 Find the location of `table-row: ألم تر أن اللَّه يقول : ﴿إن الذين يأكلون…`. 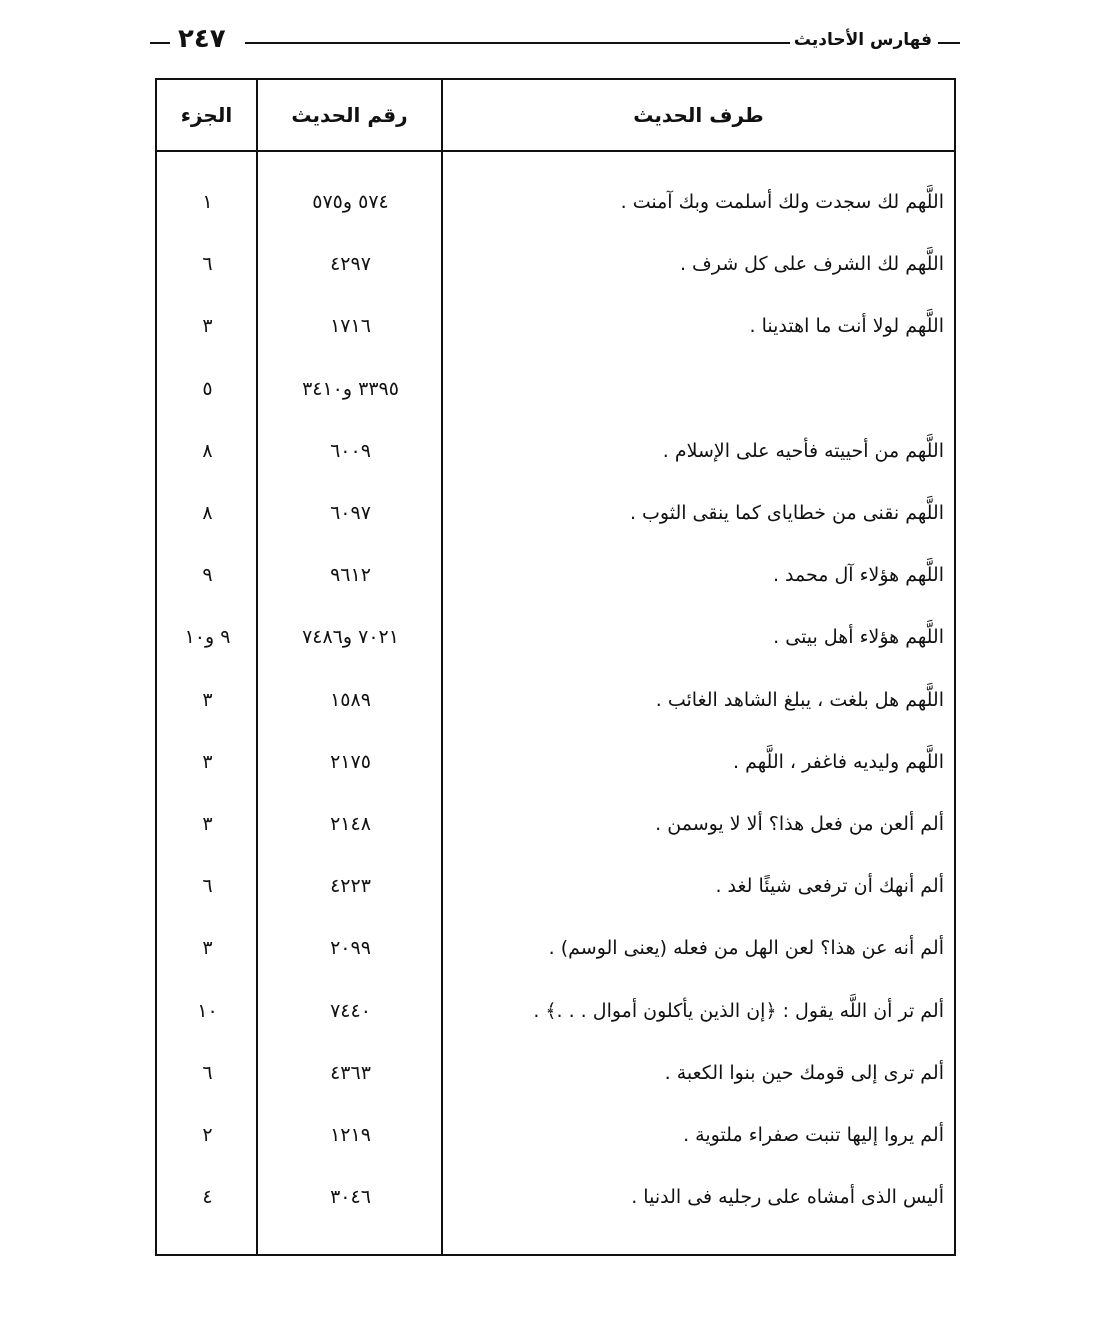

table-row: ألم تر أن اللَّه يقول : ﴿إن الذين يأكلون… is located at coordinates (555, 1011).